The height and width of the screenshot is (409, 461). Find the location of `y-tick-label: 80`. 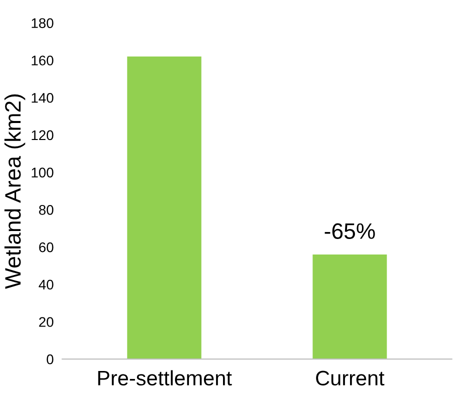

y-tick-label: 80 is located at coordinates (46, 210).